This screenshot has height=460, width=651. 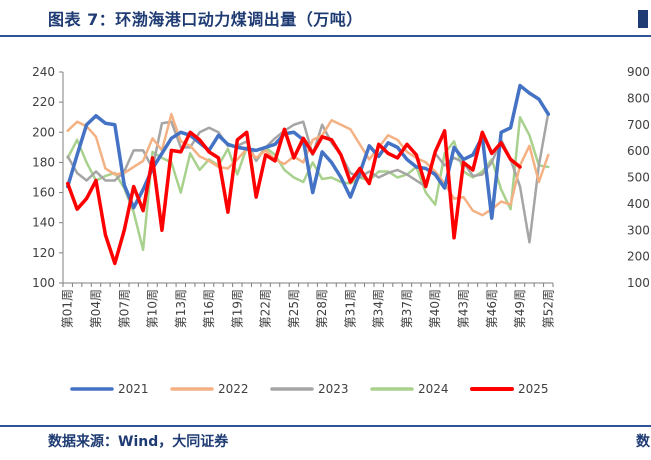 What do you see at coordinates (638, 230) in the screenshot?
I see `right-panel-y-tick-label: 300` at bounding box center [638, 230].